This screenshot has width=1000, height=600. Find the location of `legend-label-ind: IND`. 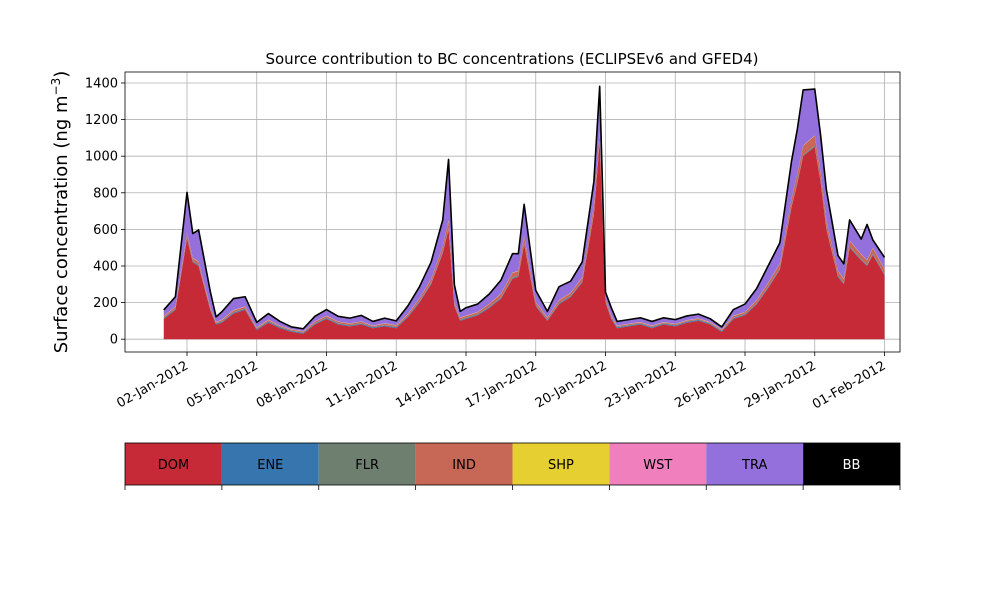

legend-label-ind: IND is located at coordinates (464, 465).